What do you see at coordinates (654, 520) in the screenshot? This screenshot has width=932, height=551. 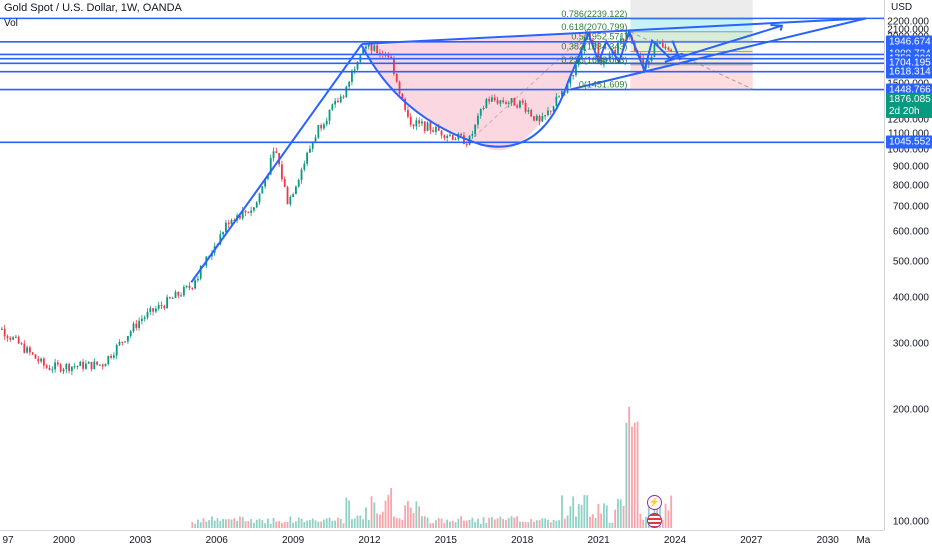 I see `us-flag-icon` at bounding box center [654, 520].